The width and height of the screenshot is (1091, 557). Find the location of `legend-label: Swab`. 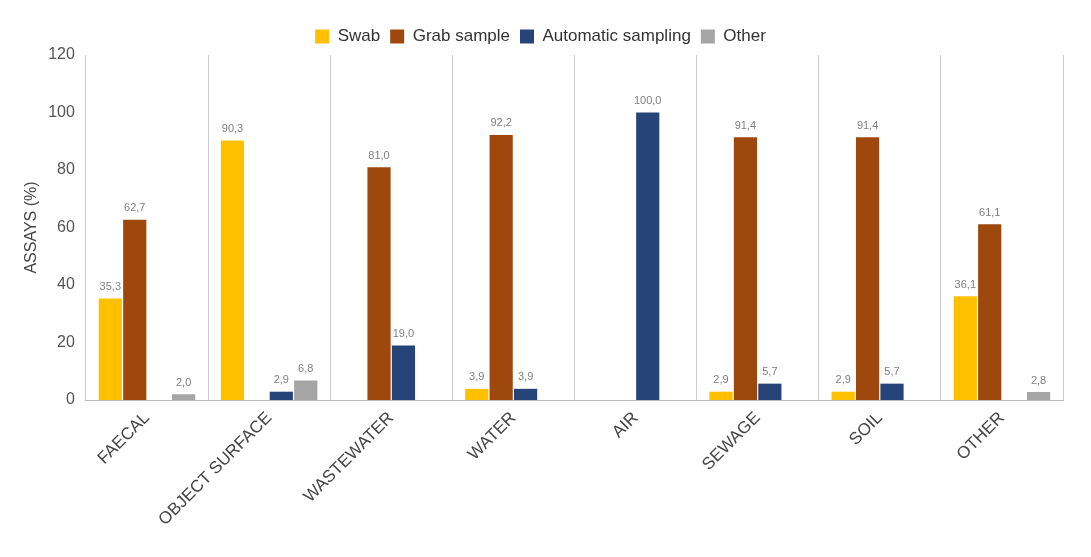

legend-label: Swab is located at coordinates (359, 36).